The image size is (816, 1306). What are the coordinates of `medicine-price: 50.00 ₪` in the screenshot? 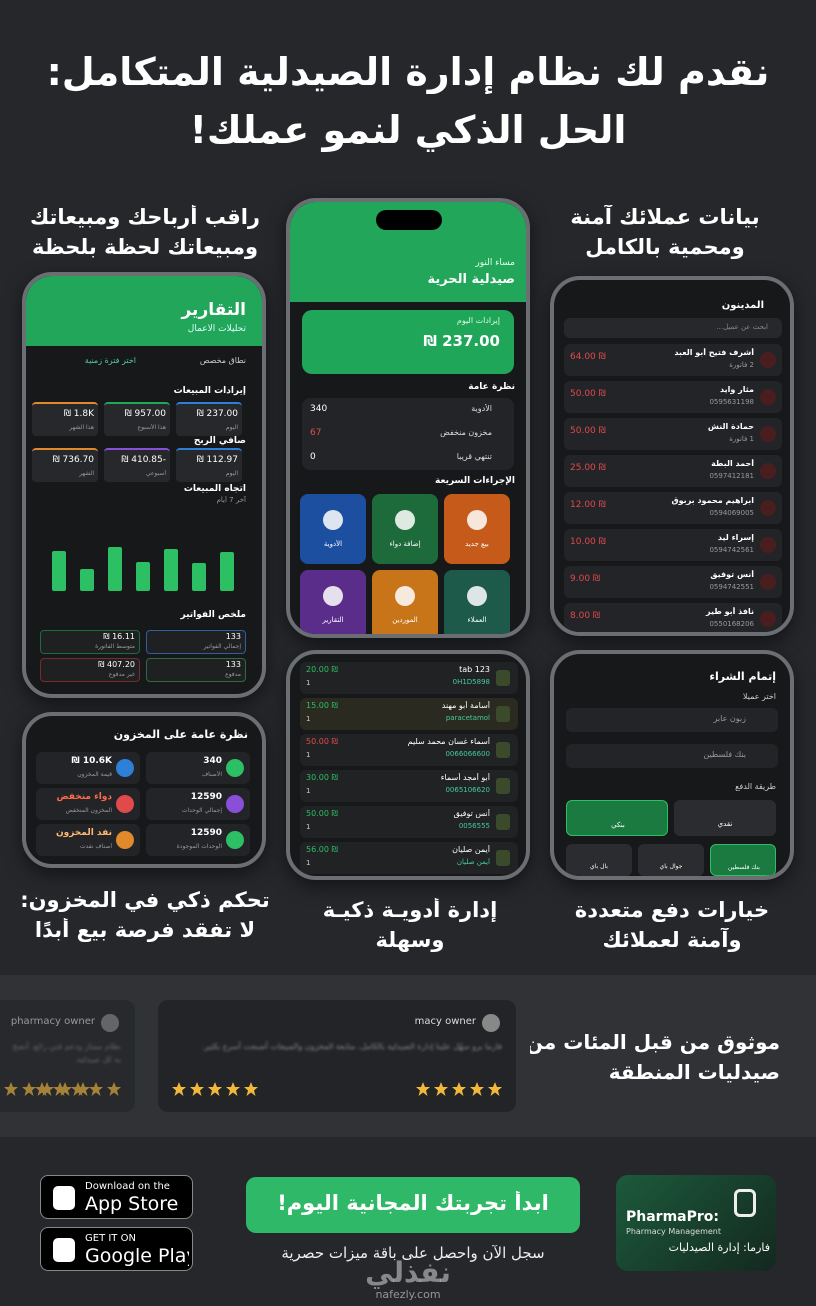 It's located at (322, 813).